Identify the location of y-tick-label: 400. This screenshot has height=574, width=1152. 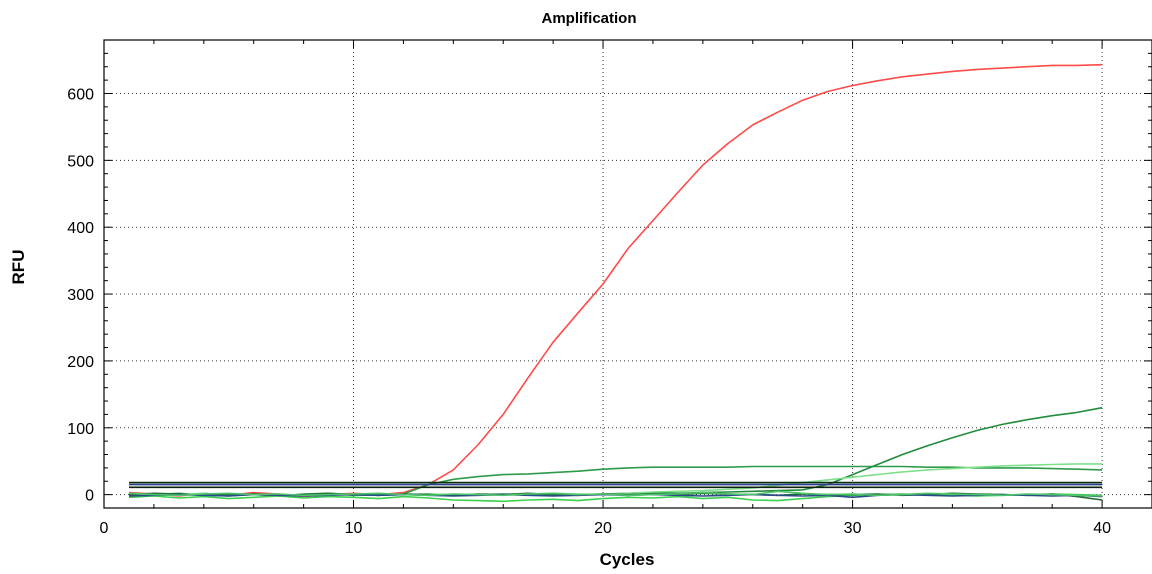
(80, 228).